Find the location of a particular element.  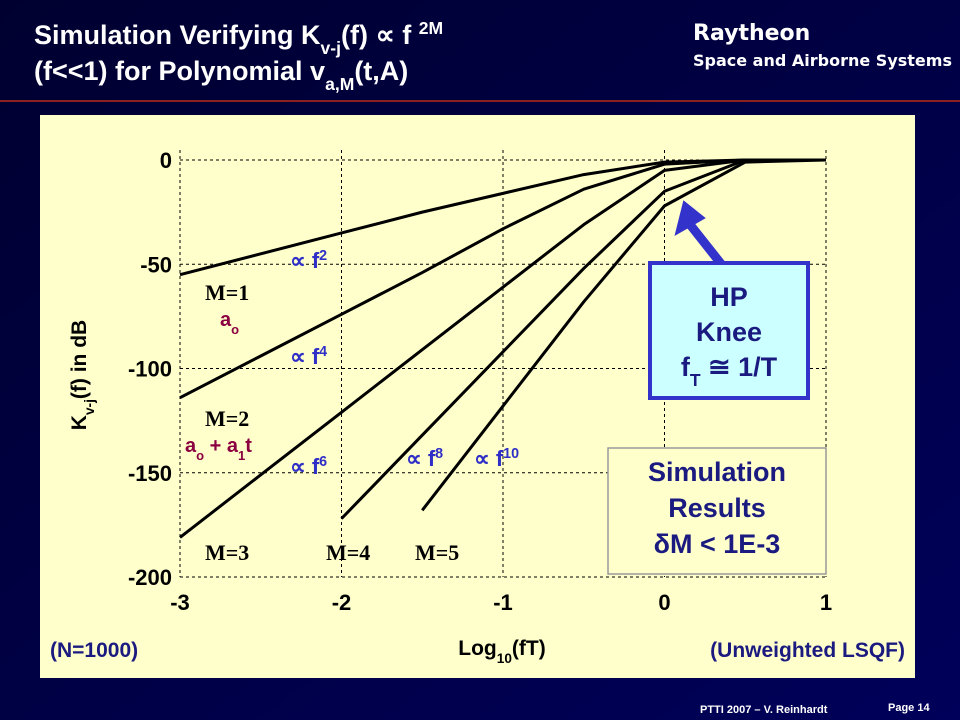

slope-label: ∝ f2 is located at coordinates (308, 260).